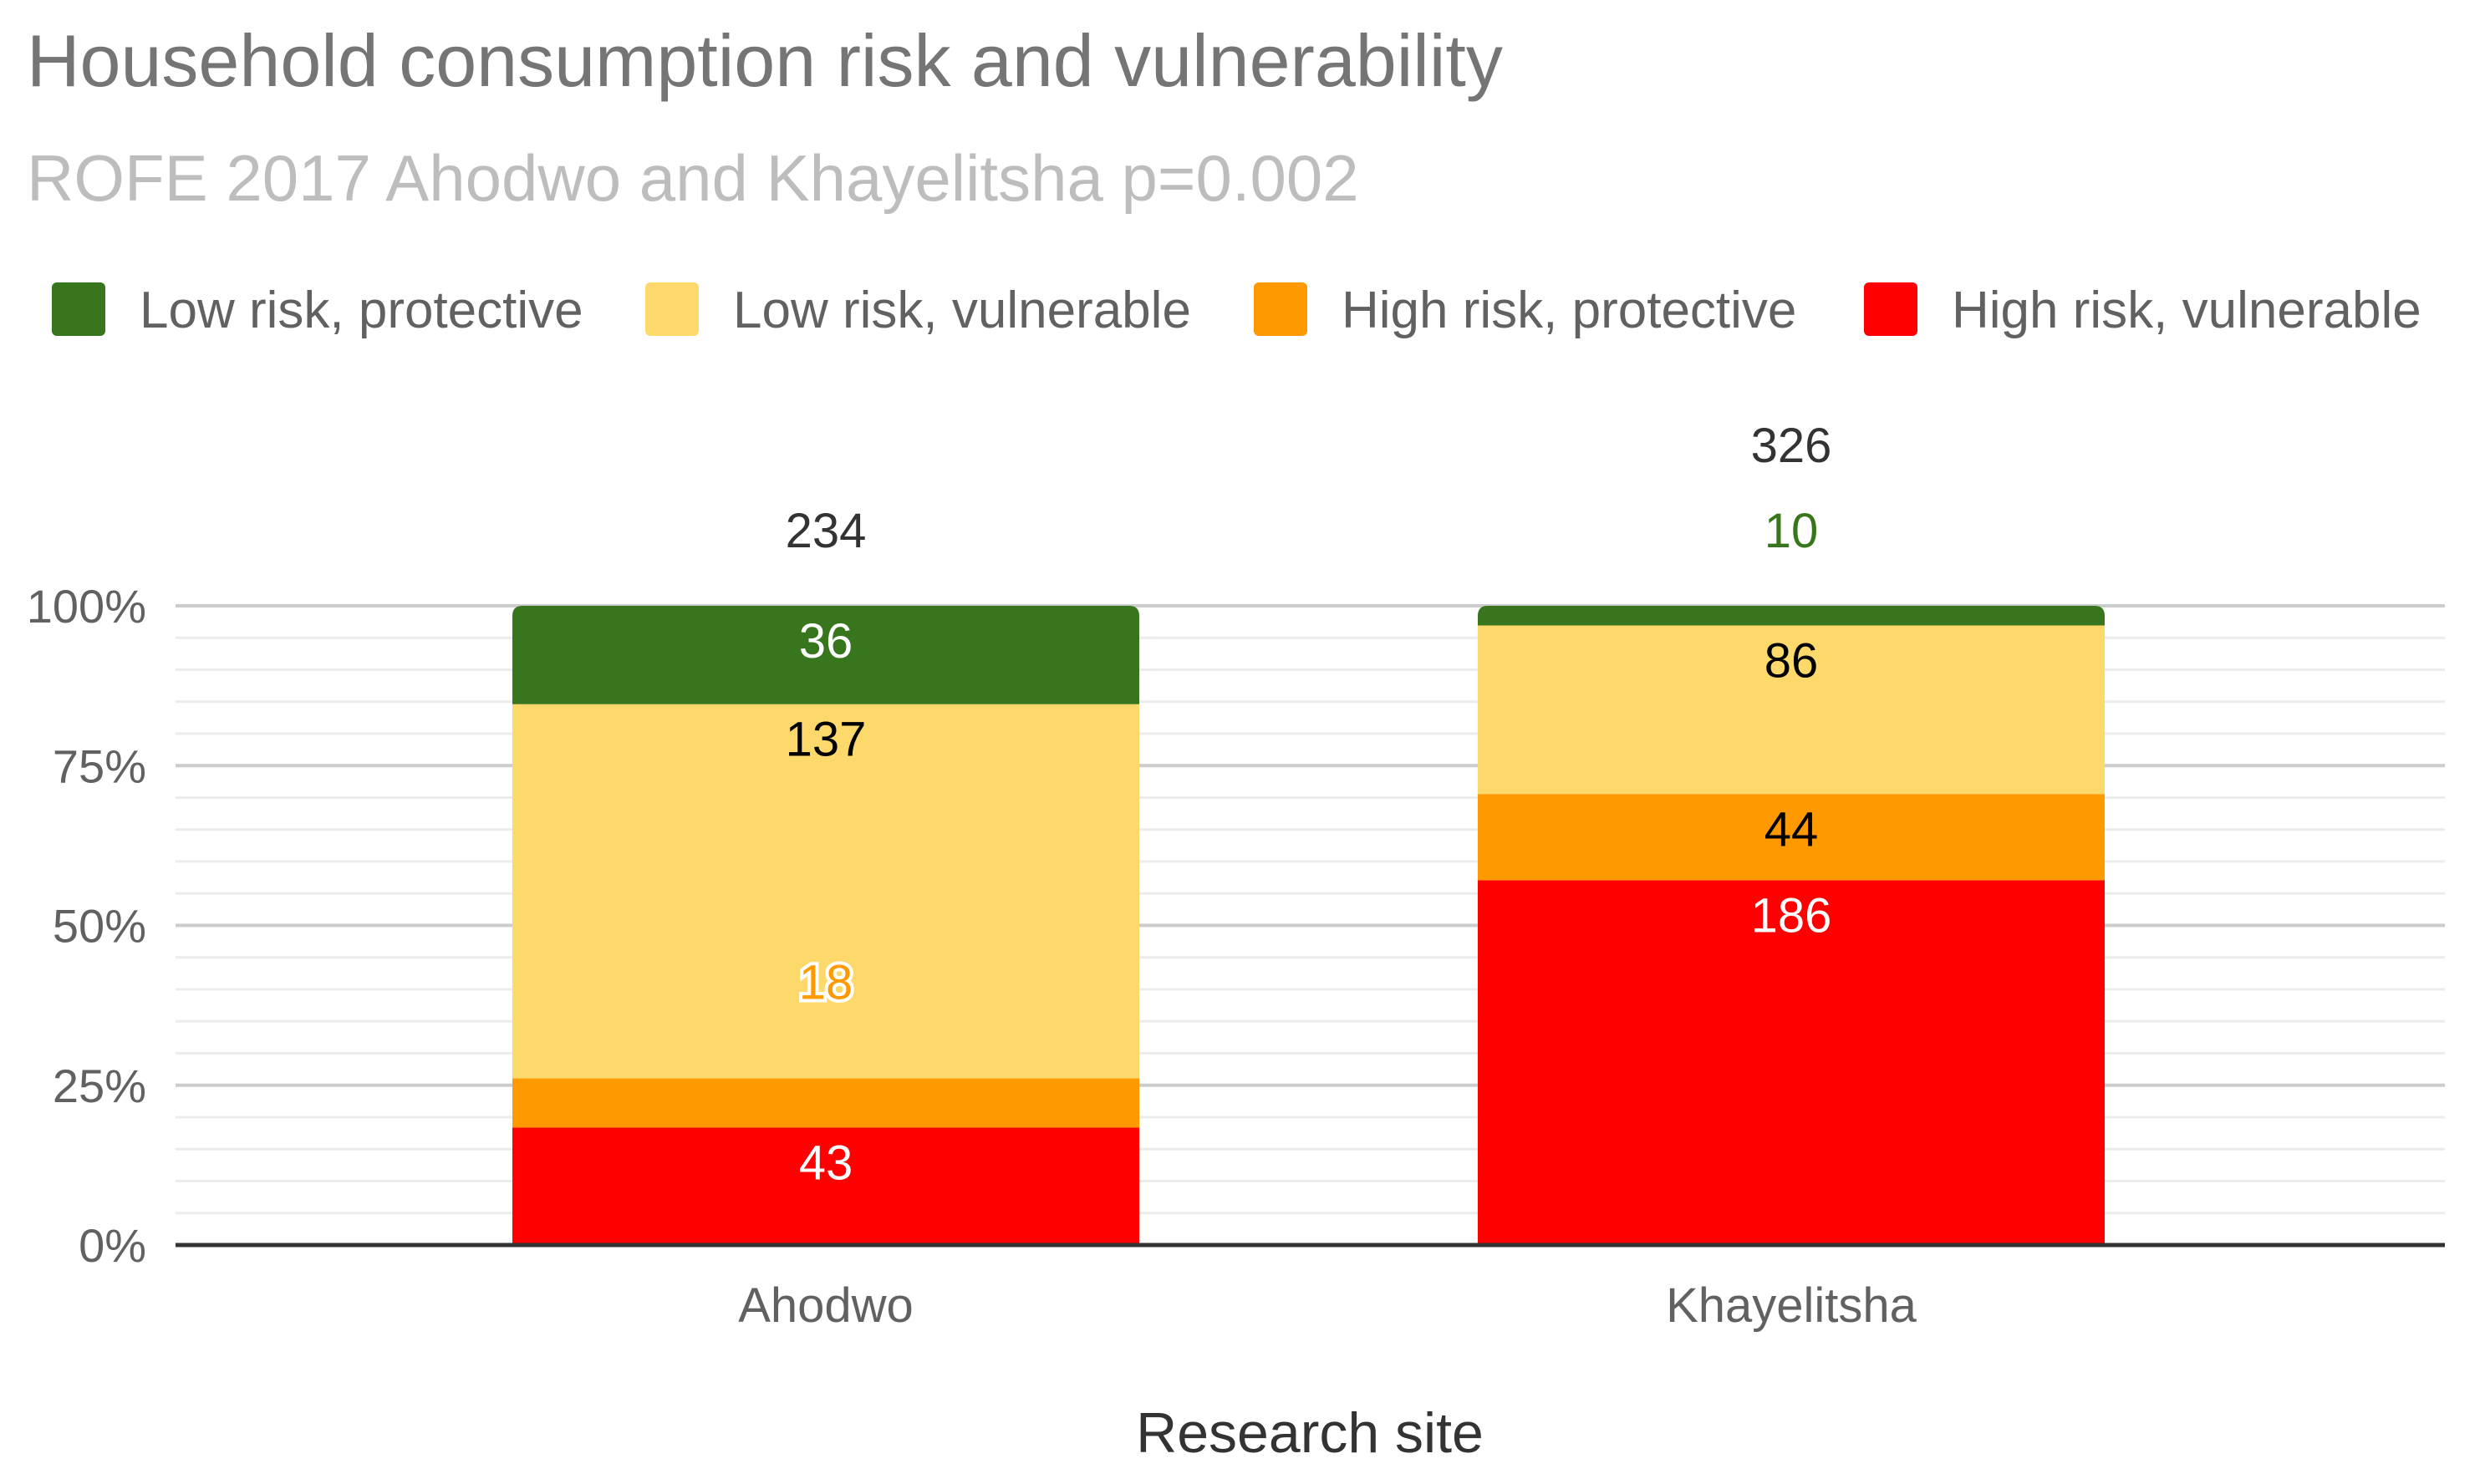 Image resolution: width=2485 pixels, height=1484 pixels. Describe the element at coordinates (962, 310) in the screenshot. I see `legend-label: Low risk, vulnerable` at that location.